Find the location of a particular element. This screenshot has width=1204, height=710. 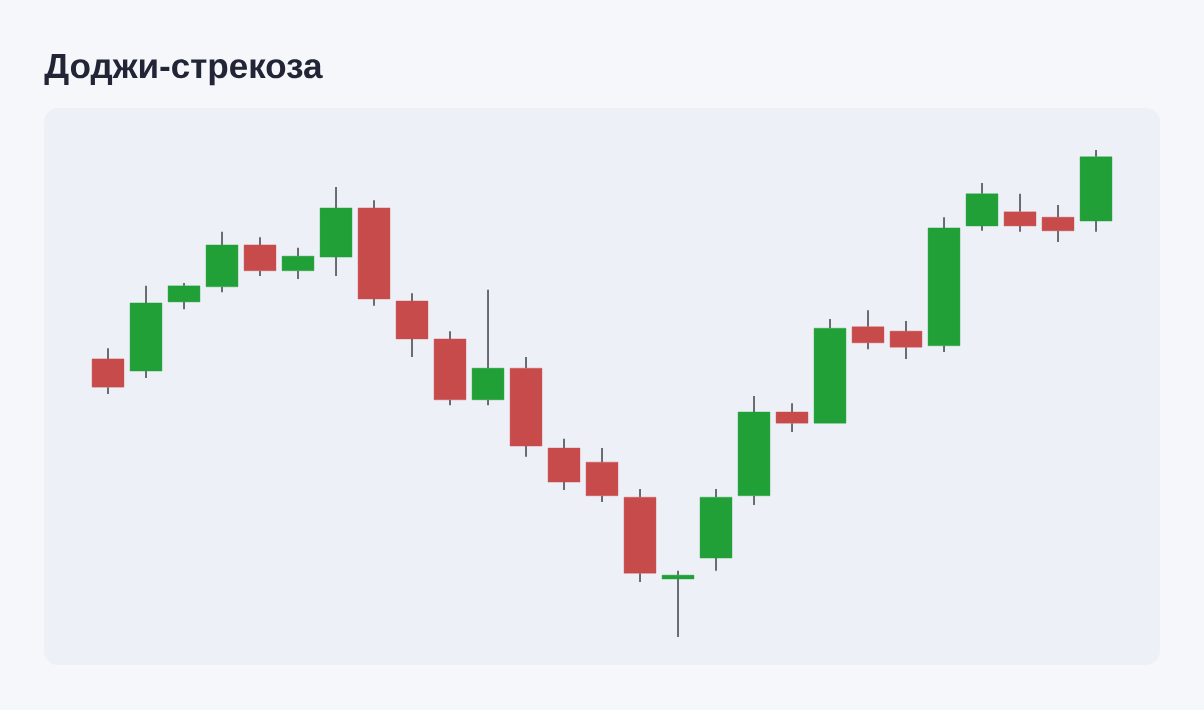

chart-title: Доджи-стрекоза is located at coordinates (183, 69).